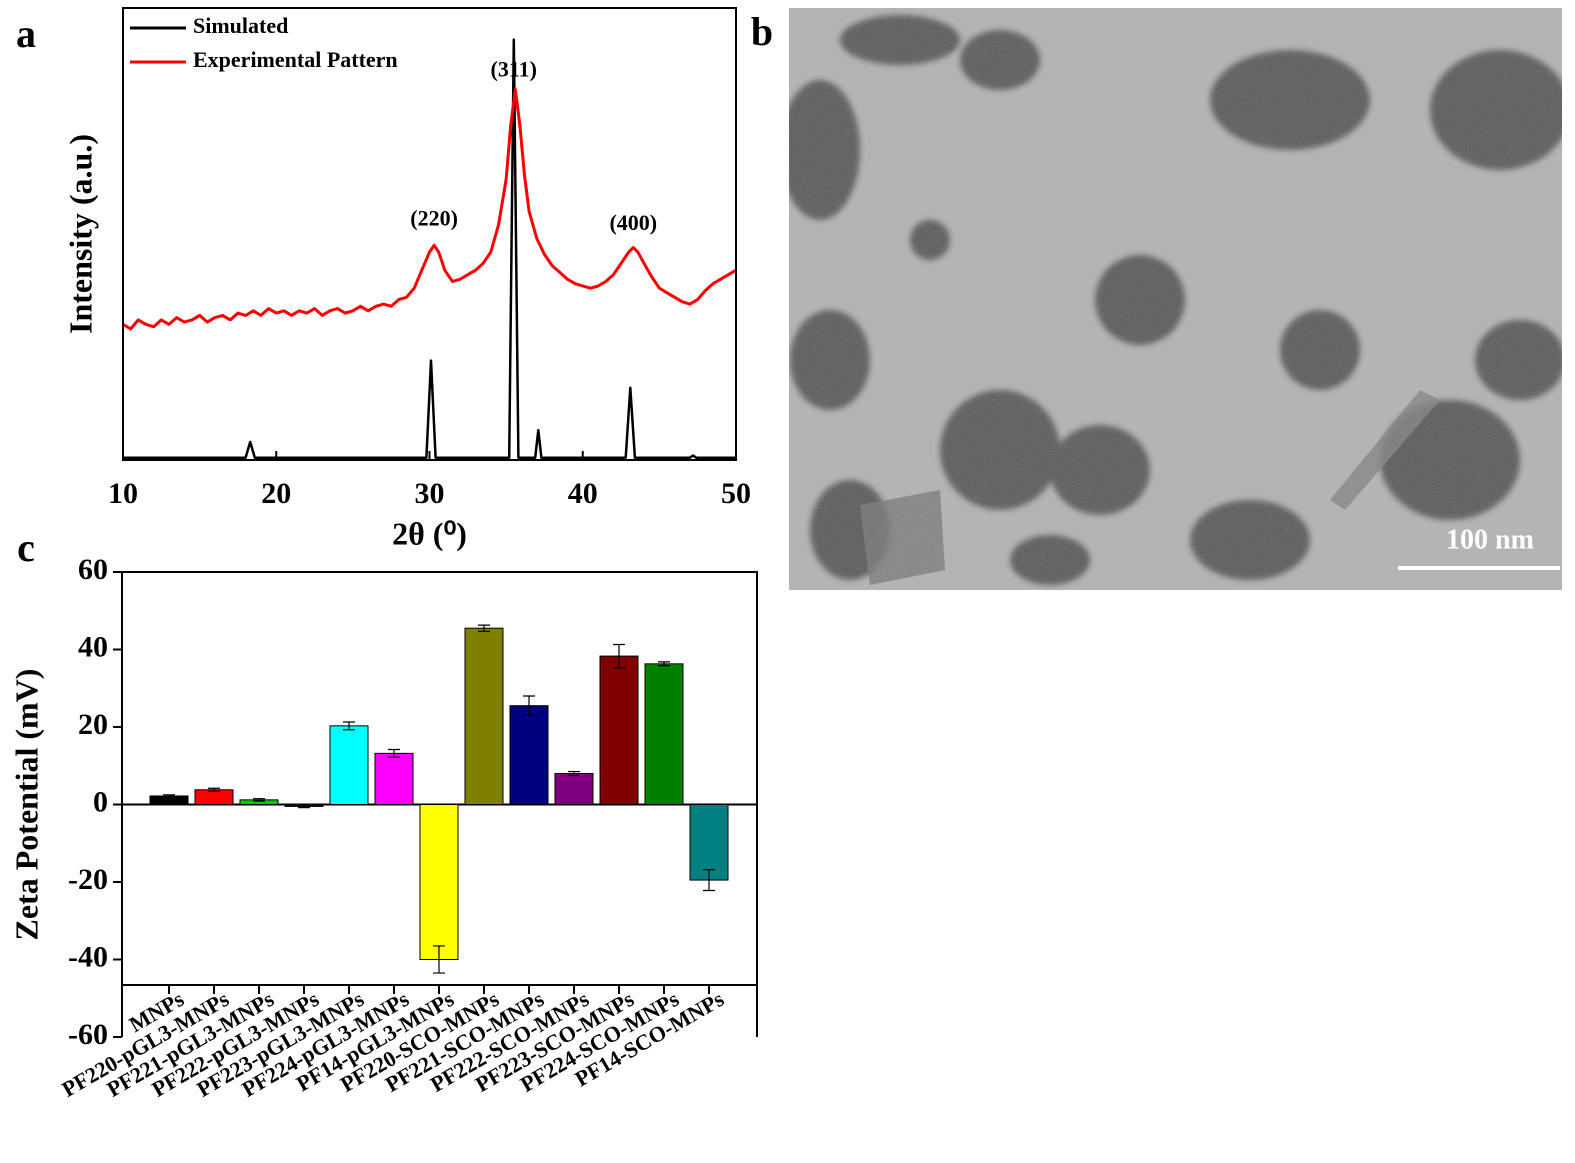 The image size is (1575, 1163). What do you see at coordinates (80, 234) in the screenshot?
I see `y-axis-title: Intensity (a.u.)` at bounding box center [80, 234].